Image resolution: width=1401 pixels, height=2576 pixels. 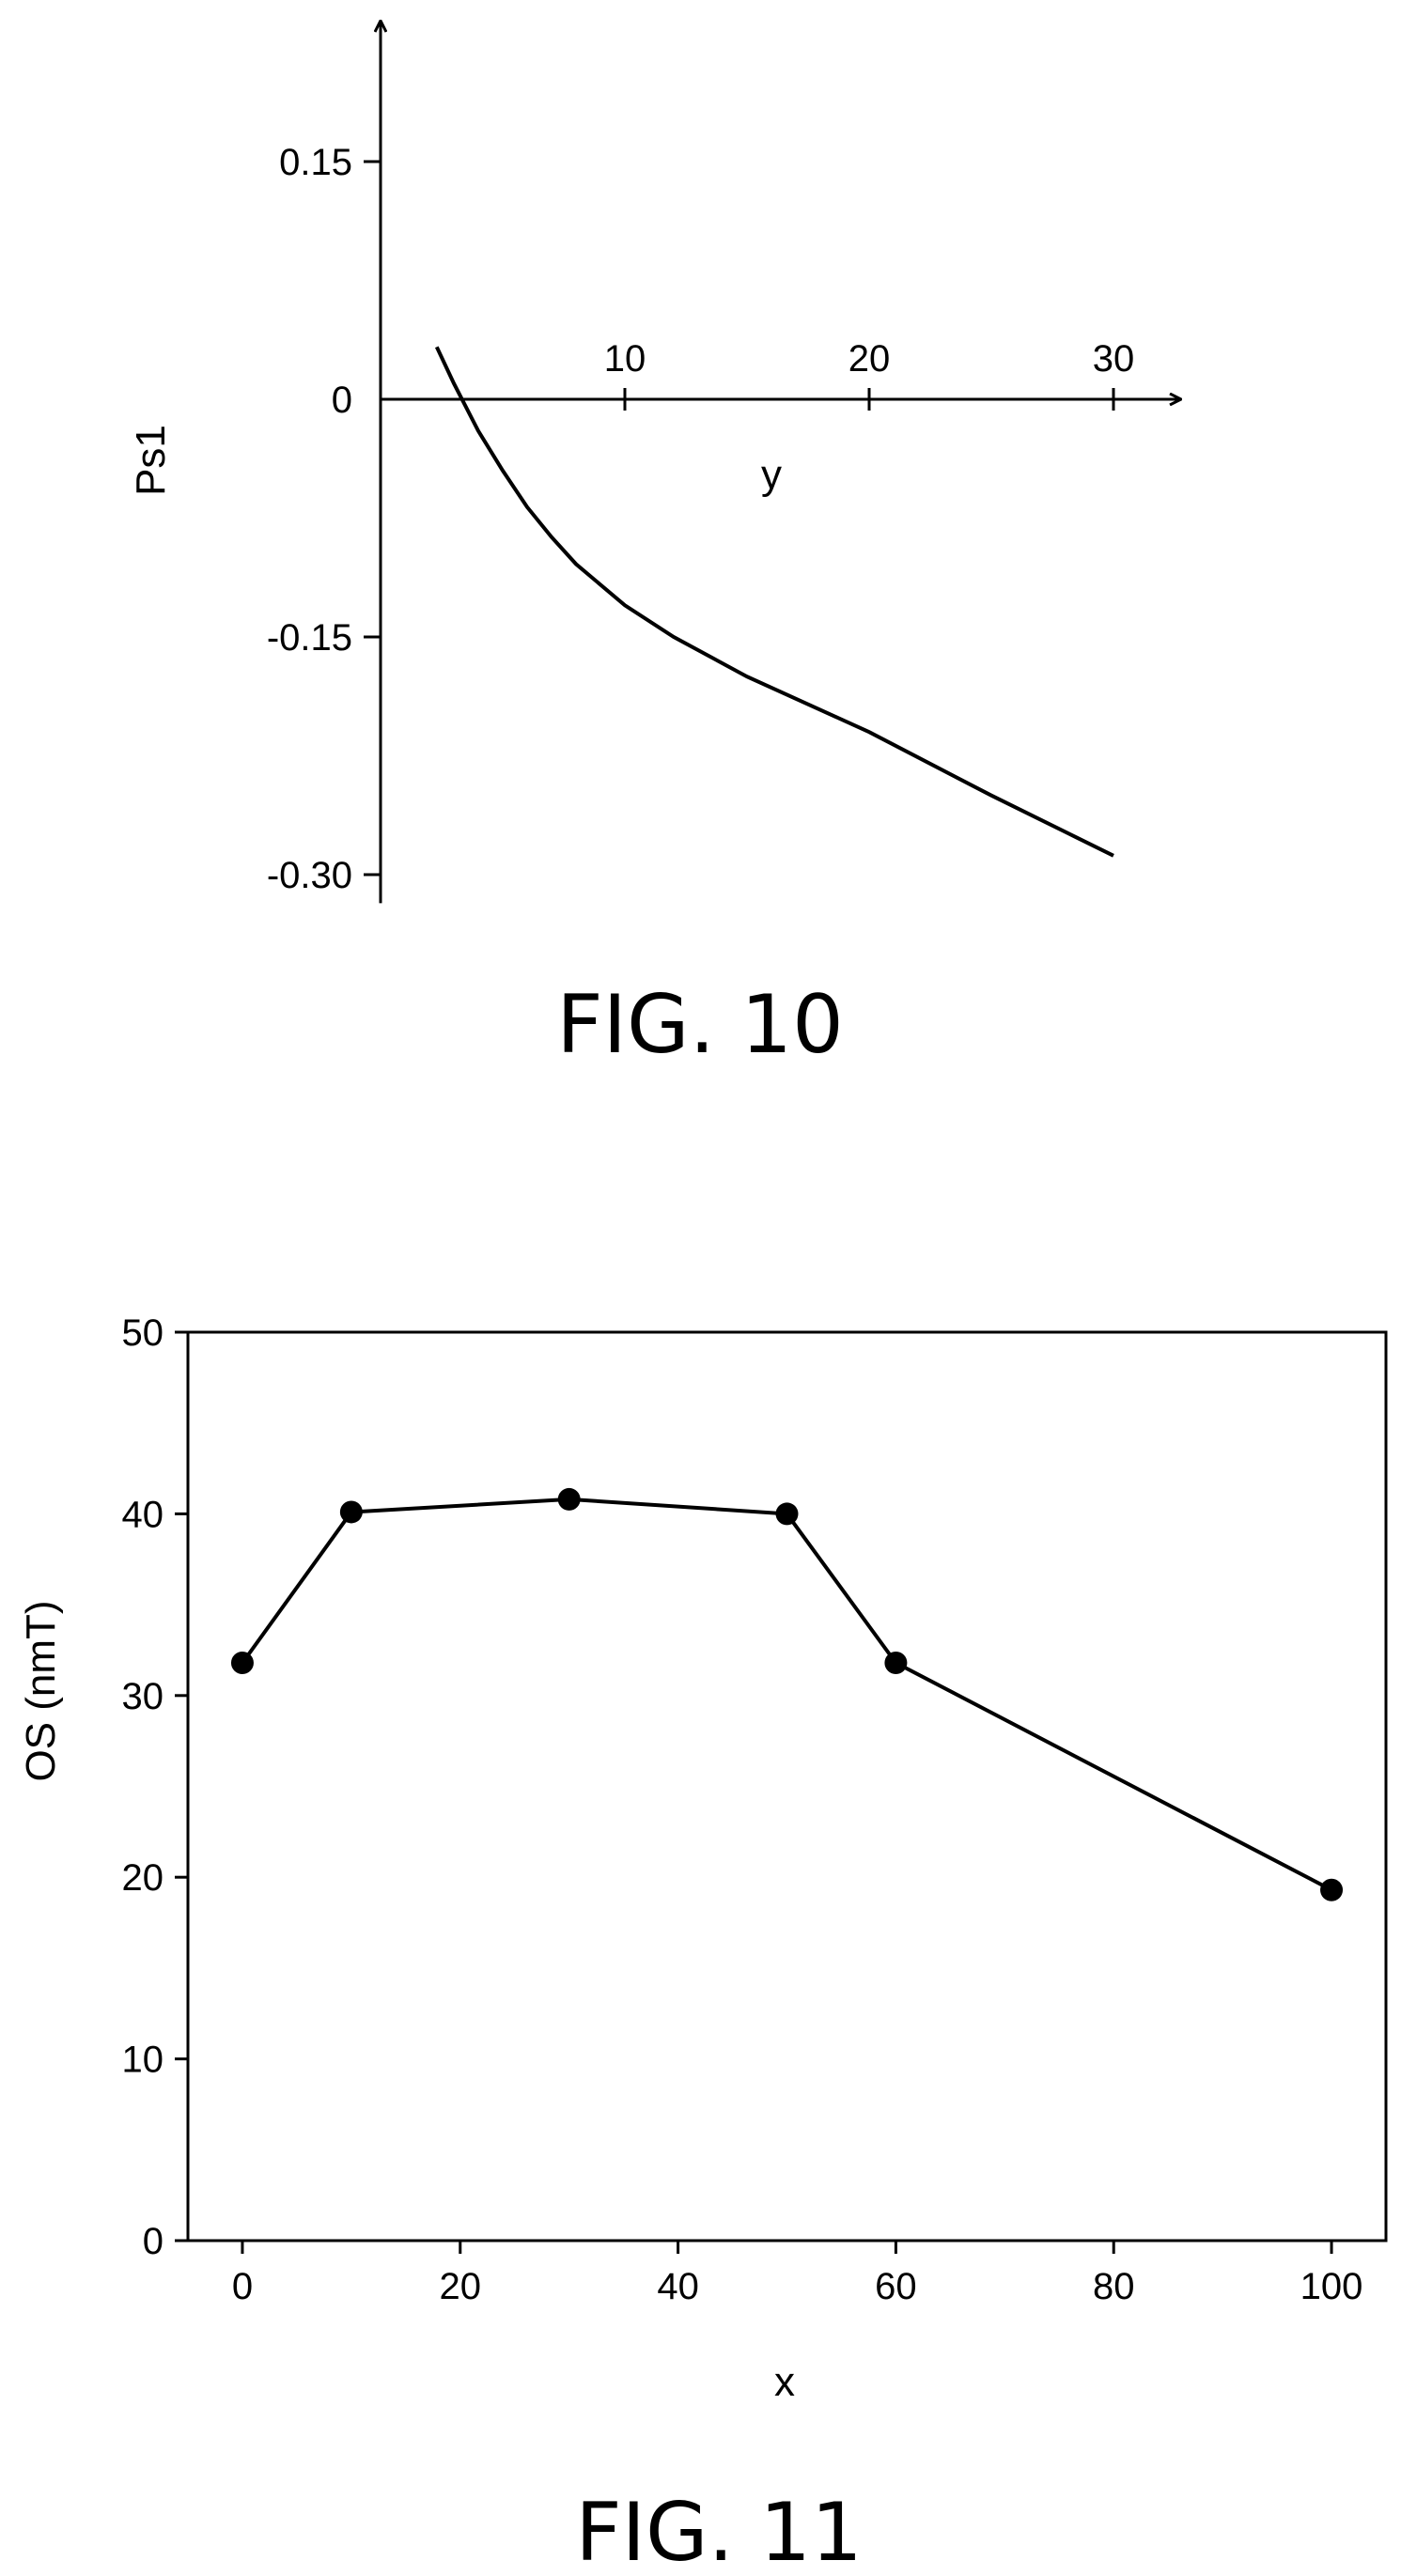 What do you see at coordinates (700, 1025) in the screenshot?
I see `fig10-caption: FIG. 10` at bounding box center [700, 1025].